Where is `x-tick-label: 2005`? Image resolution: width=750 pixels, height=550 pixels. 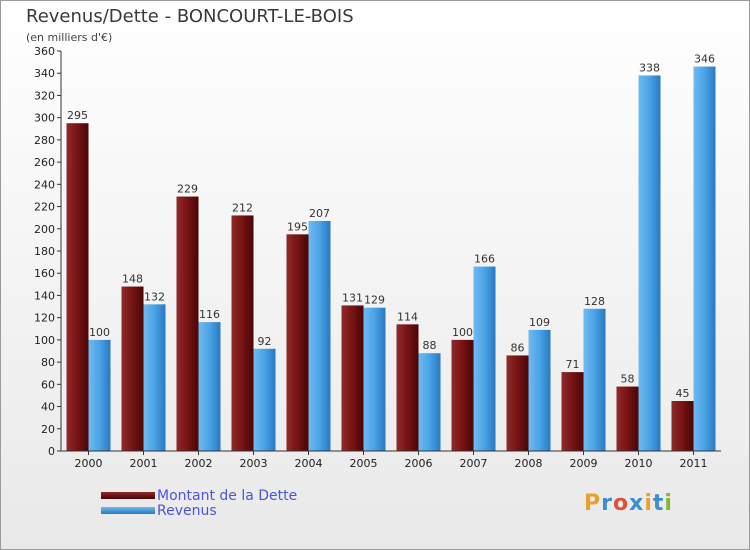 x-tick-label: 2005 is located at coordinates (364, 463).